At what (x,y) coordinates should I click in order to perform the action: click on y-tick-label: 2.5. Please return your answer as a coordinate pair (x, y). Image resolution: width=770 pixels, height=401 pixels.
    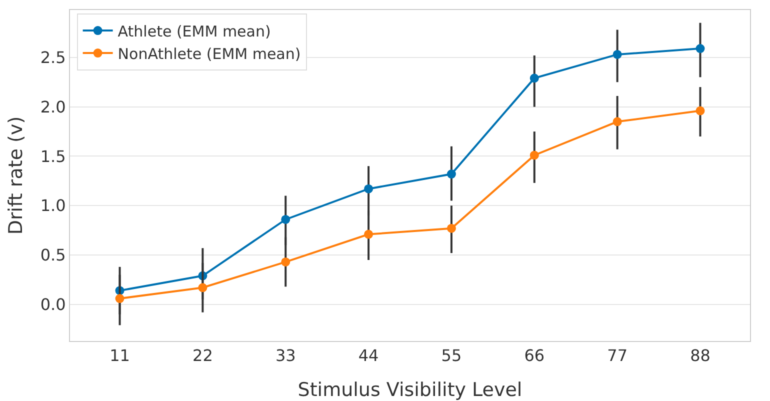
    Looking at the image, I should click on (53, 58).